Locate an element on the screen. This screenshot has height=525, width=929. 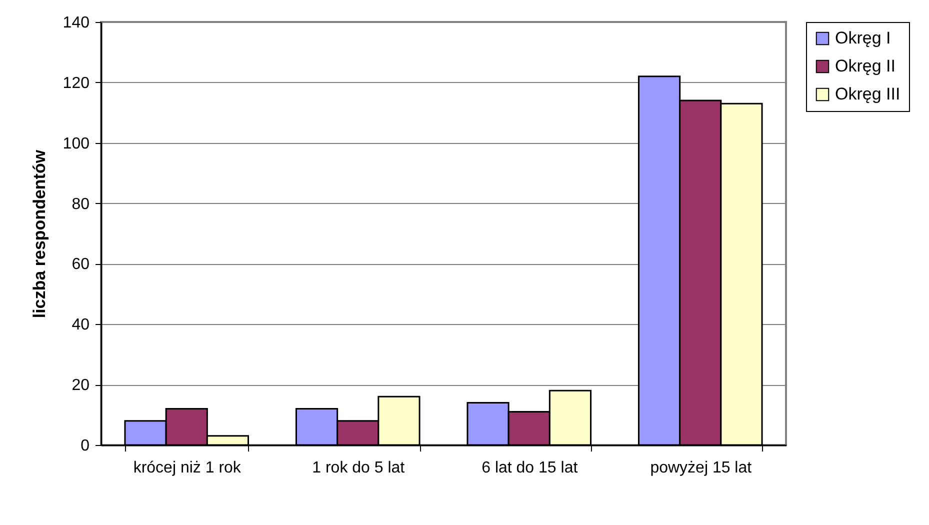
x-tick-label: powyżej 15 lat is located at coordinates (701, 468).